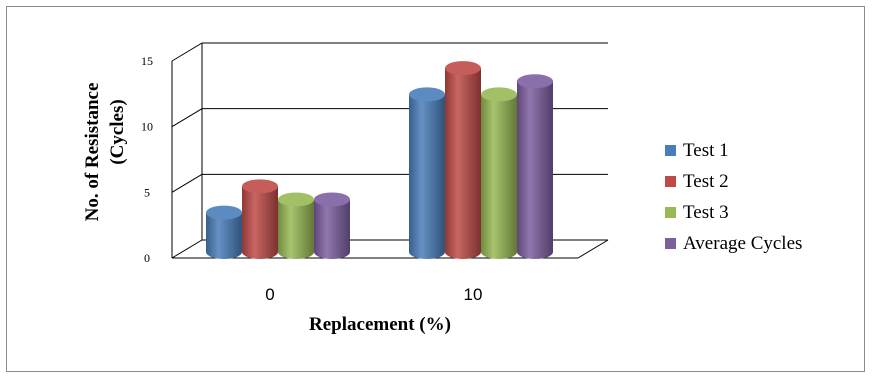 The width and height of the screenshot is (872, 379). I want to click on legend-label: Test 1, so click(706, 150).